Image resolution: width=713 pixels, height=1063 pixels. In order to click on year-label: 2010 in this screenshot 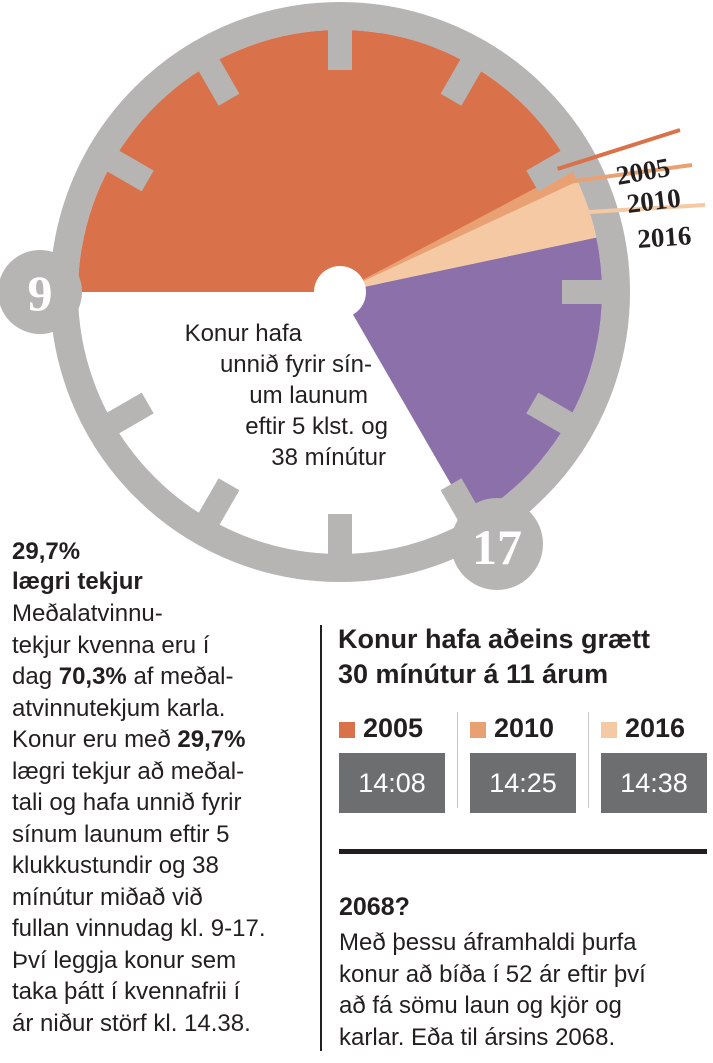, I will do `click(524, 727)`.